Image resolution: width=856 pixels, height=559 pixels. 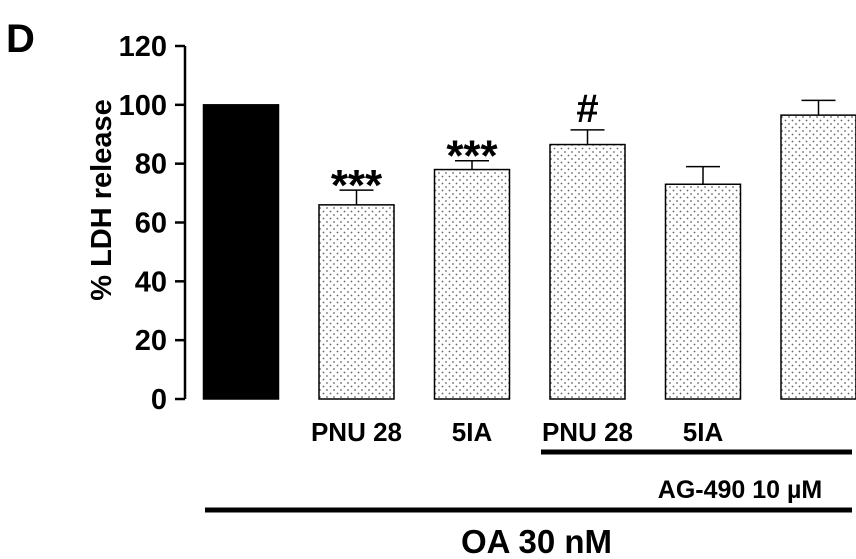 What do you see at coordinates (143, 47) in the screenshot?
I see `y-tick-label: 120` at bounding box center [143, 47].